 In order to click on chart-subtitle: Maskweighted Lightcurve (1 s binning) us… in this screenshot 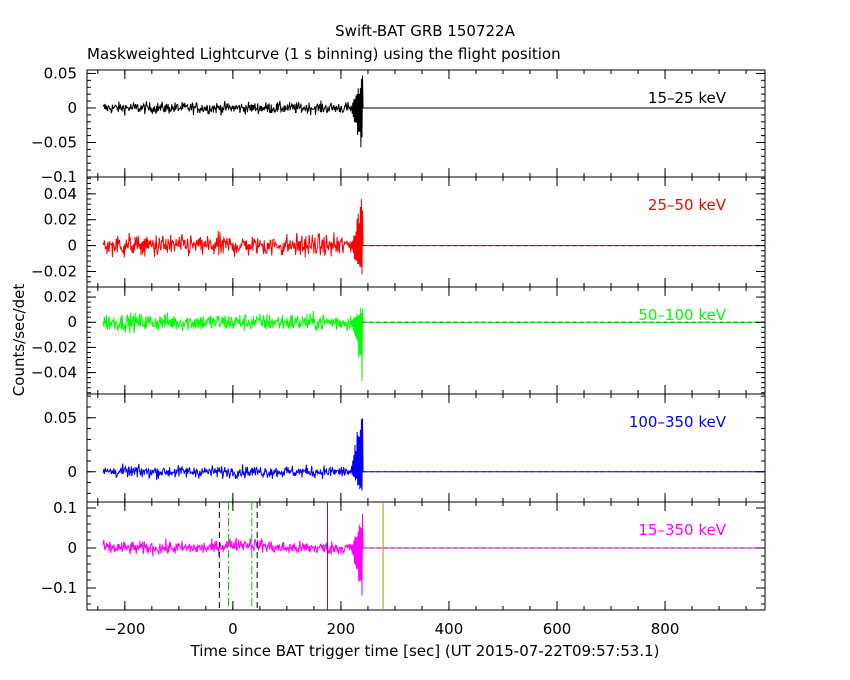, I will do `click(324, 54)`.